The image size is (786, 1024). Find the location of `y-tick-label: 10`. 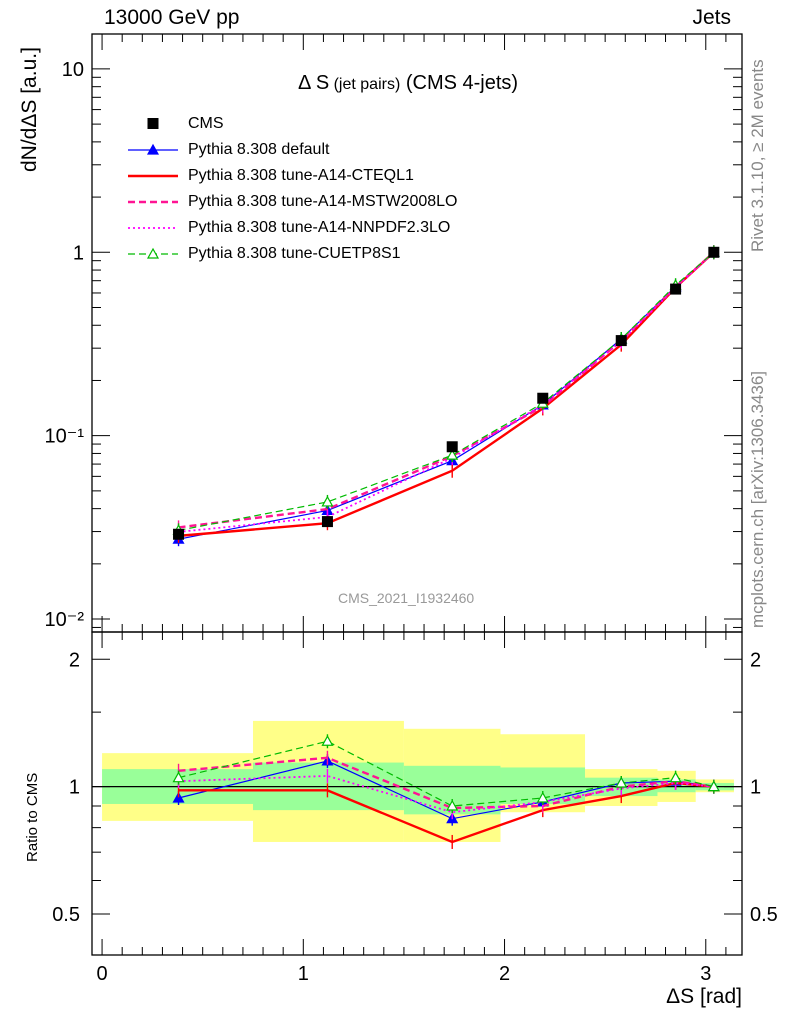

y-tick-label: 10 is located at coordinates (73, 70).